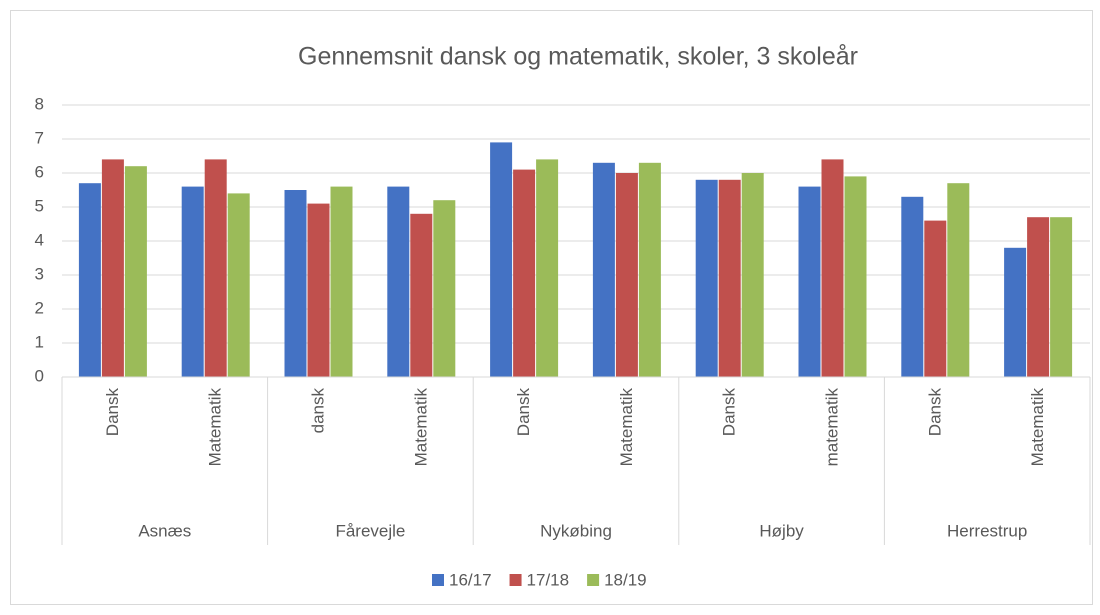  I want to click on group-label: Højby, so click(781, 530).